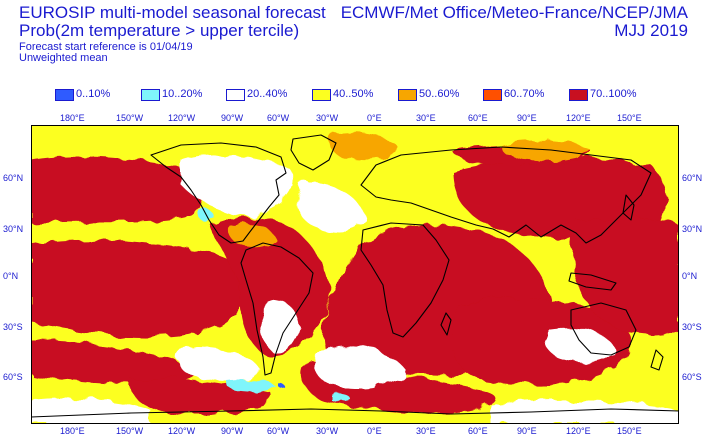 This screenshot has width=707, height=439. What do you see at coordinates (93, 94) in the screenshot?
I see `legend-label: 0..10%` at bounding box center [93, 94].